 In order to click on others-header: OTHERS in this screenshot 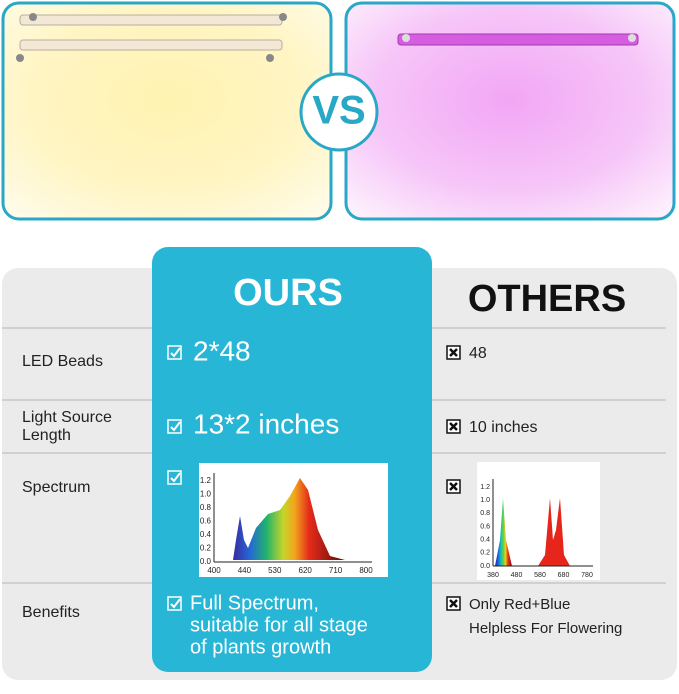, I will do `click(547, 299)`.